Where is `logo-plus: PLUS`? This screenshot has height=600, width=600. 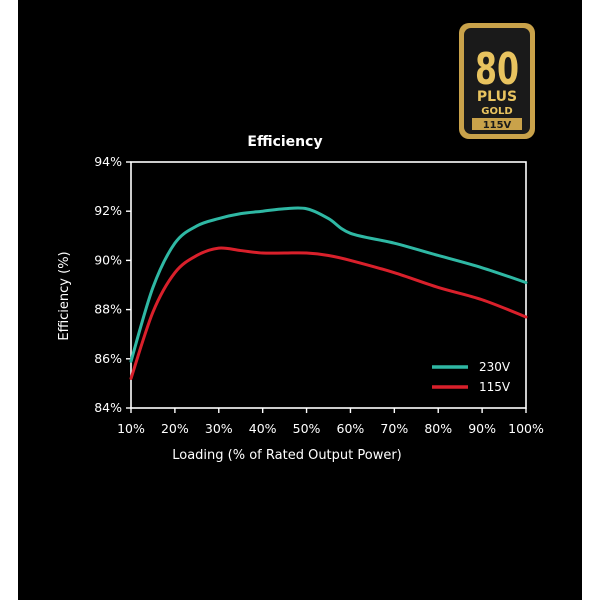 logo-plus: PLUS is located at coordinates (497, 97).